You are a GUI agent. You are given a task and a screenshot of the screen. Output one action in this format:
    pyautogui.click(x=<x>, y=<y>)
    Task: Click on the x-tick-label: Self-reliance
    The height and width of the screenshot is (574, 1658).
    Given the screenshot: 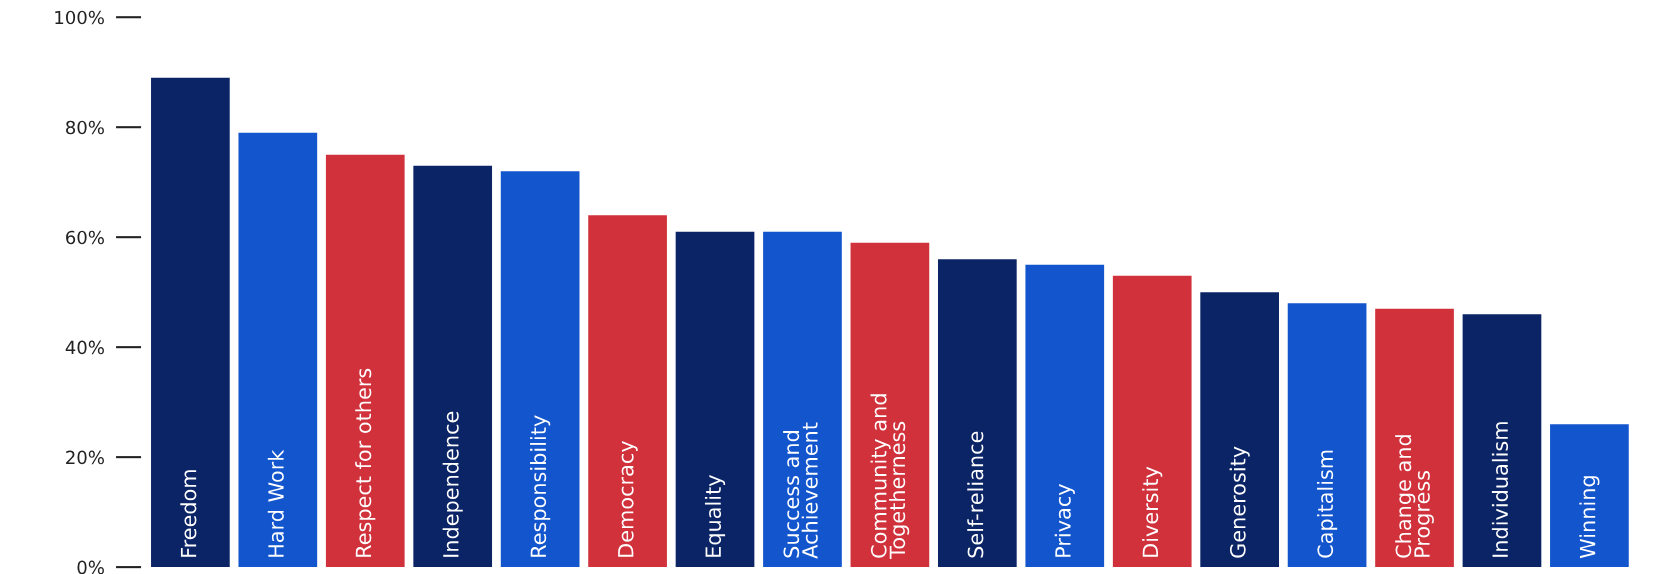 What is the action you would take?
    pyautogui.click(x=975, y=494)
    